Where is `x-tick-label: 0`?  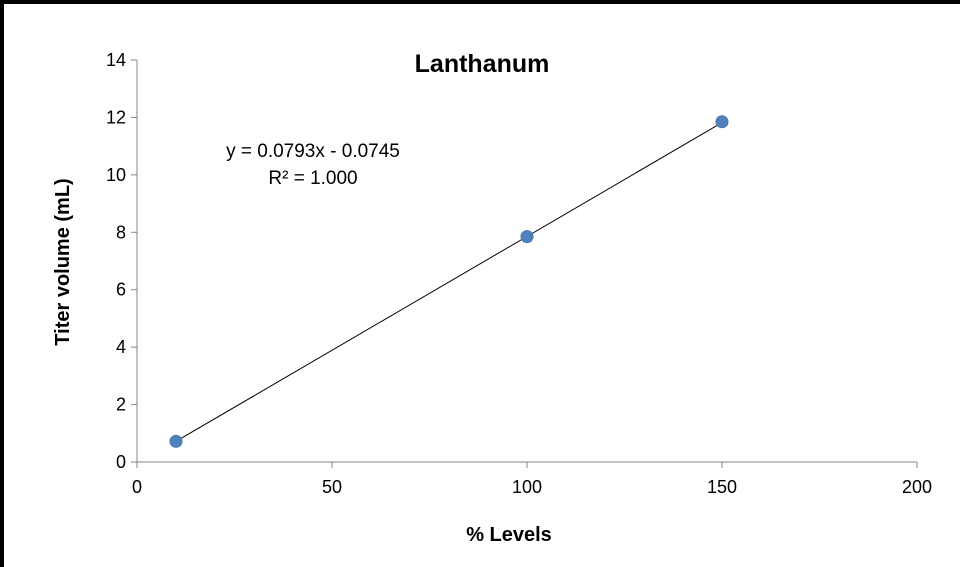
x-tick-label: 0 is located at coordinates (137, 487).